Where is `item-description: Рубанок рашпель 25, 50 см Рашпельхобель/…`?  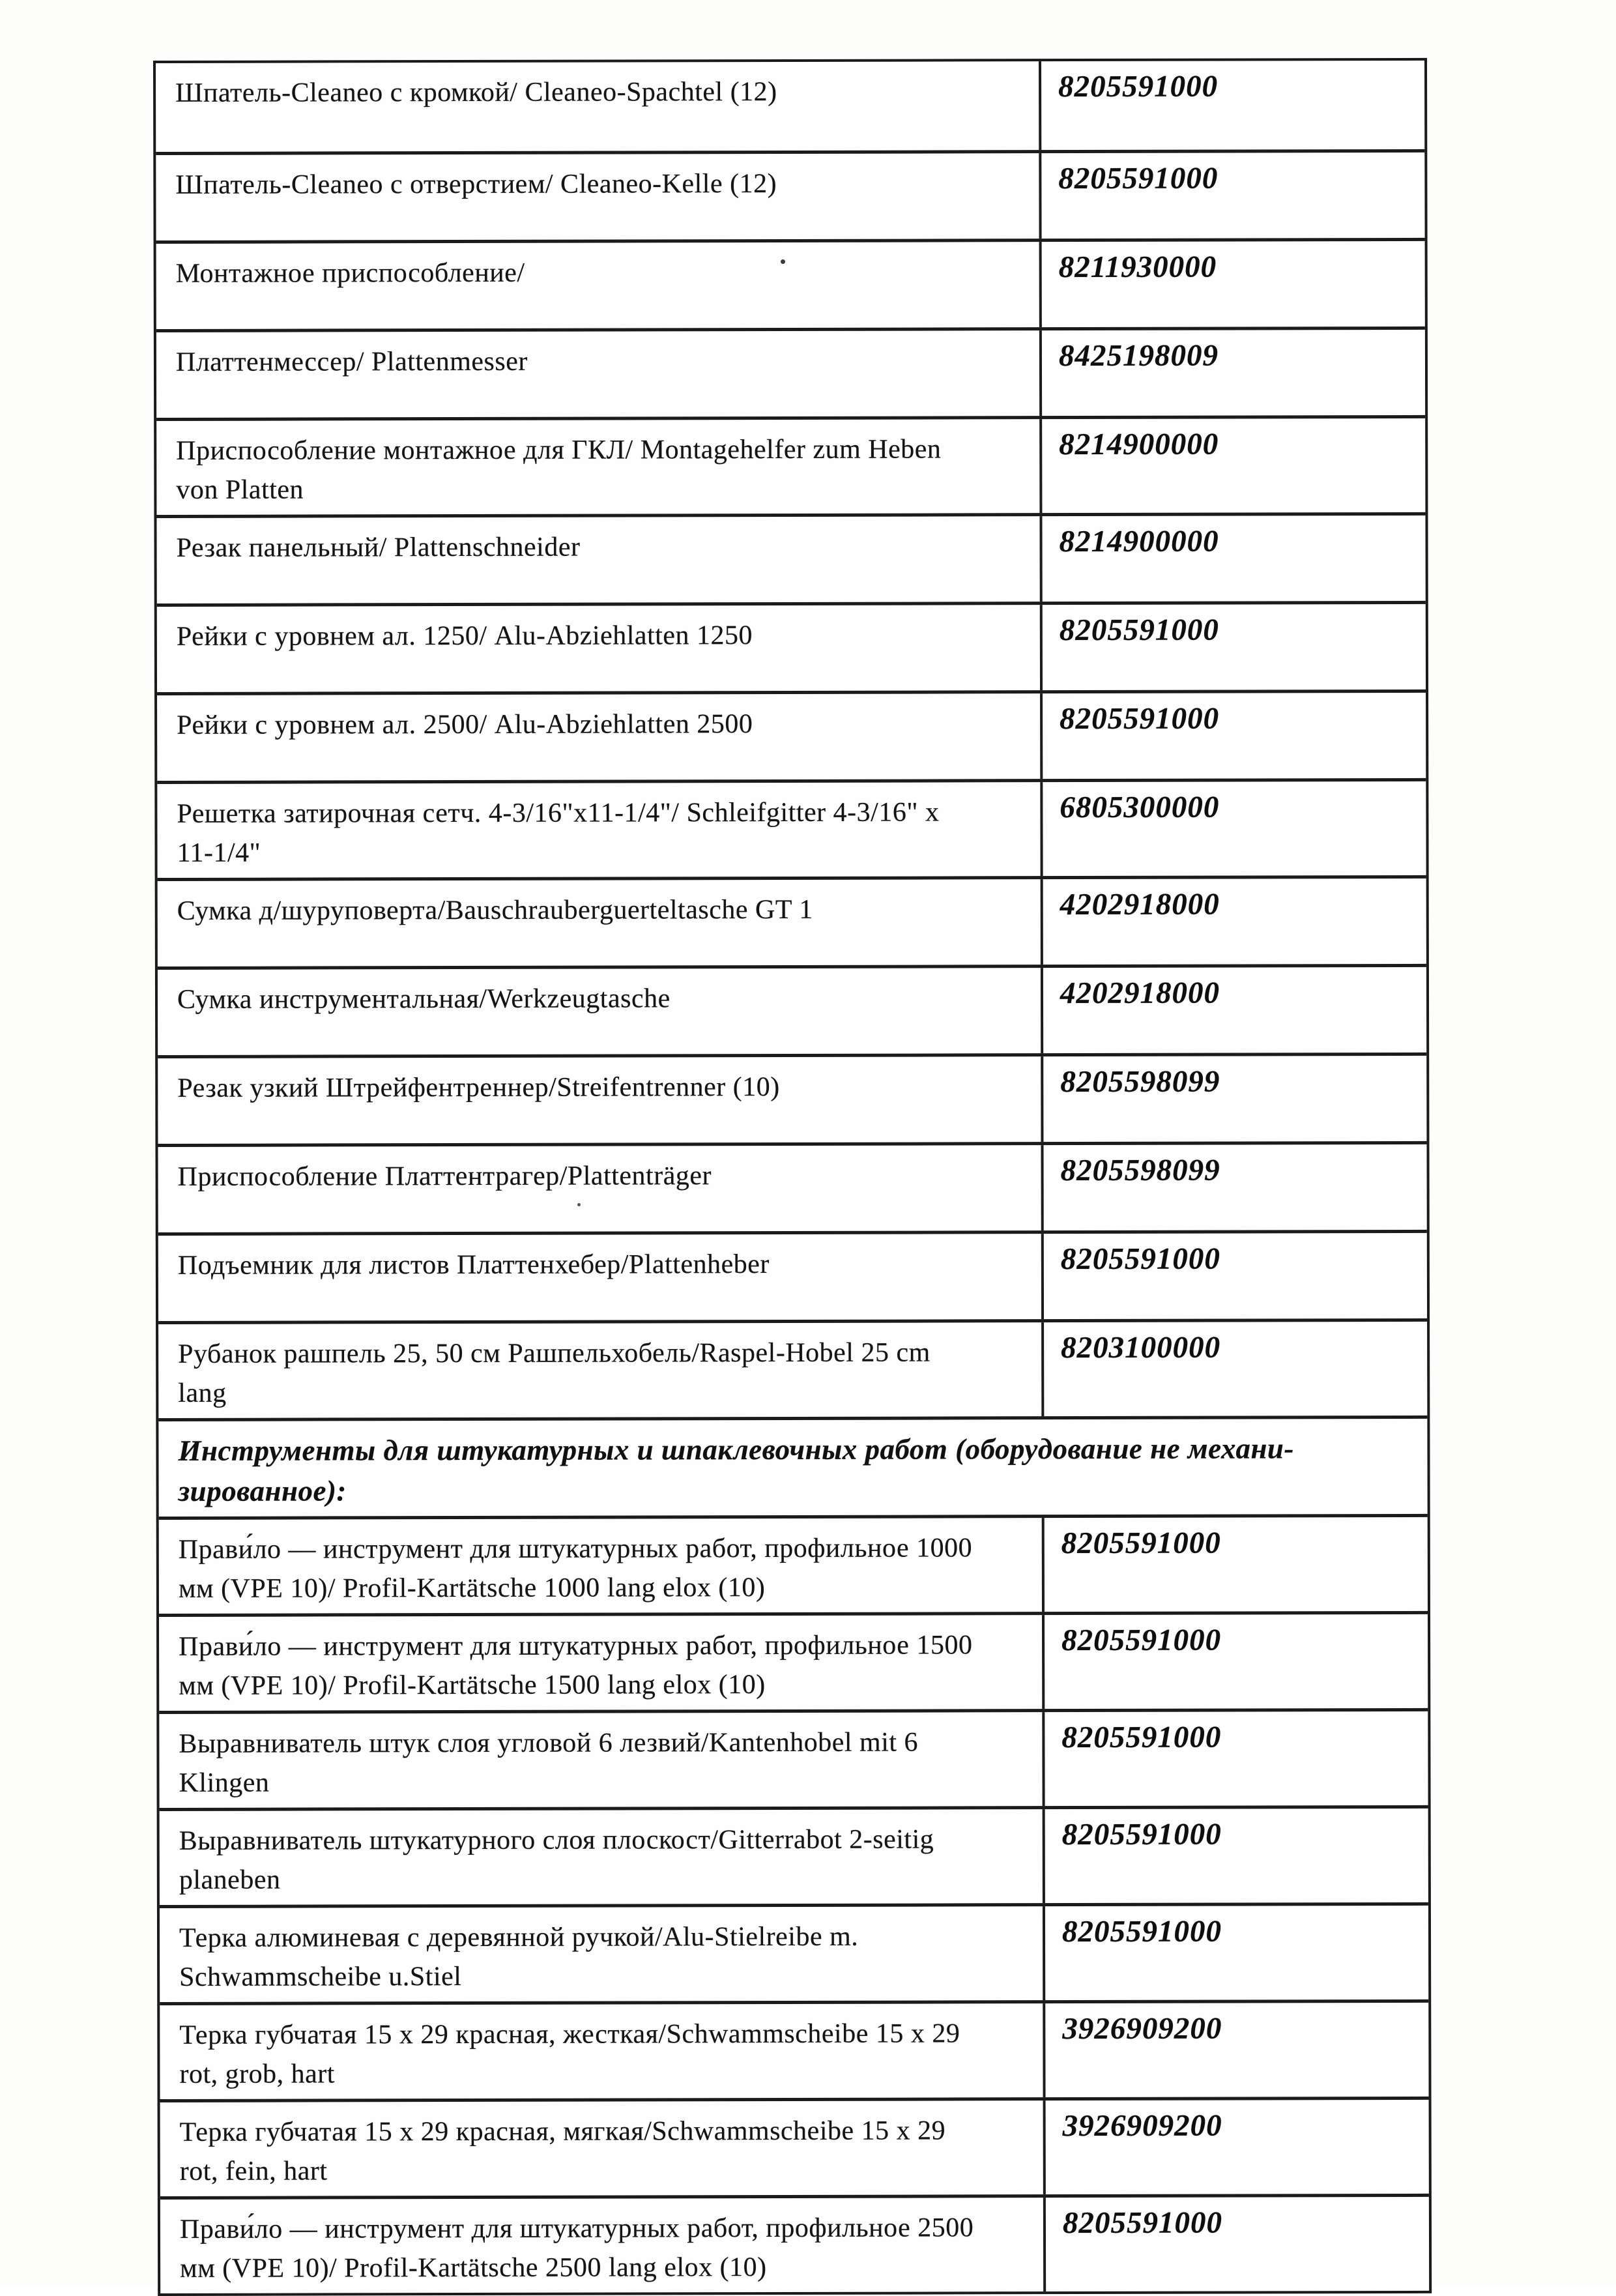 item-description: Рубанок рашпель 25, 50 см Рашпельхобель/… is located at coordinates (554, 1372).